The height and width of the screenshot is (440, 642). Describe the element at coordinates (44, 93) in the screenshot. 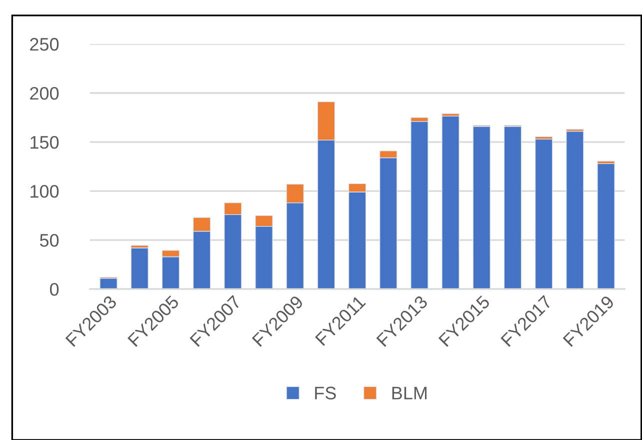

I see `y-tick-label: 200` at that location.